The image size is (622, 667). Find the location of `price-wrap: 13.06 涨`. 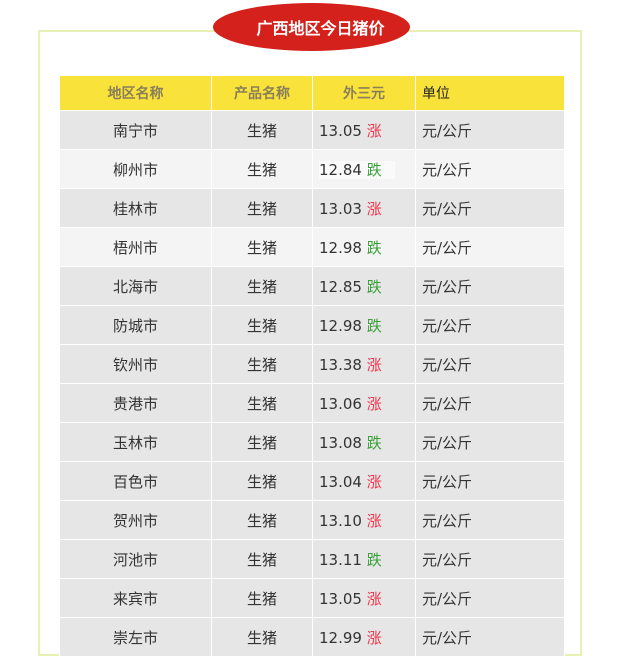

price-wrap: 13.06 涨 is located at coordinates (350, 404).